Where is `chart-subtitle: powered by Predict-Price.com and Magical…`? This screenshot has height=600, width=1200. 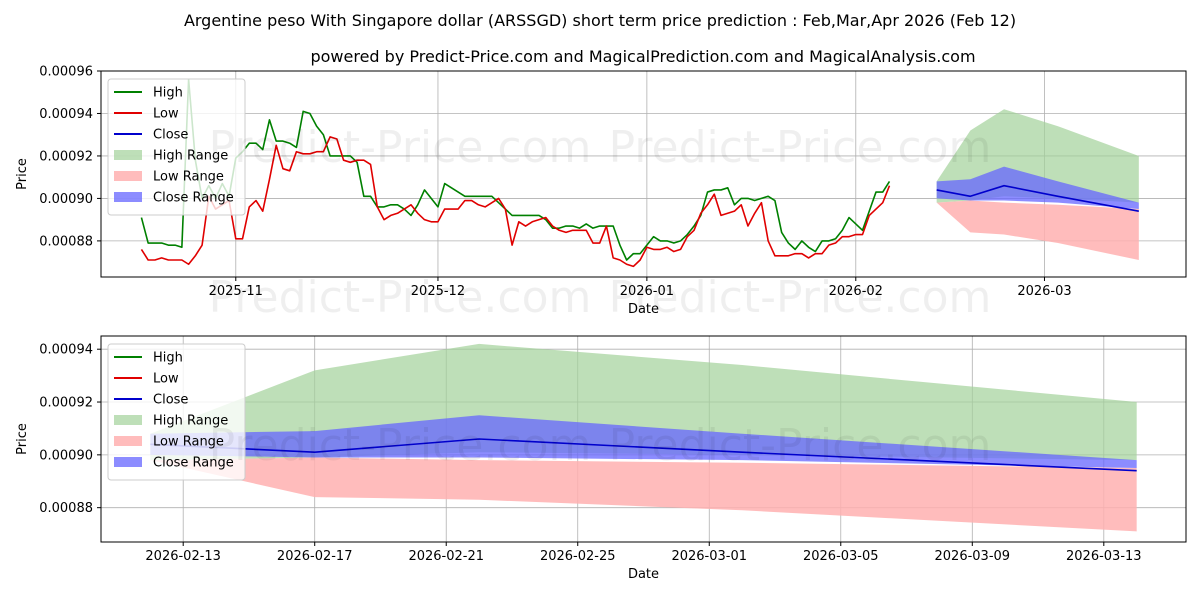
chart-subtitle: powered by Predict-Price.com and Magical… is located at coordinates (642, 56).